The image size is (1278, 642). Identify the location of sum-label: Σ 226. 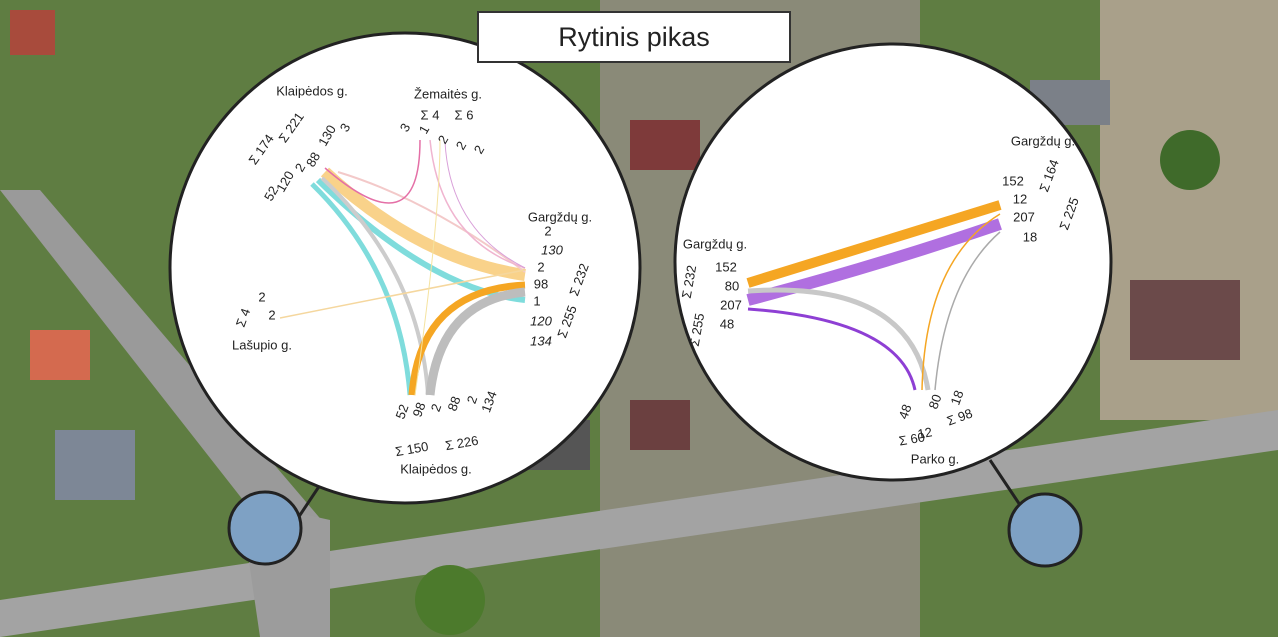
(461, 443).